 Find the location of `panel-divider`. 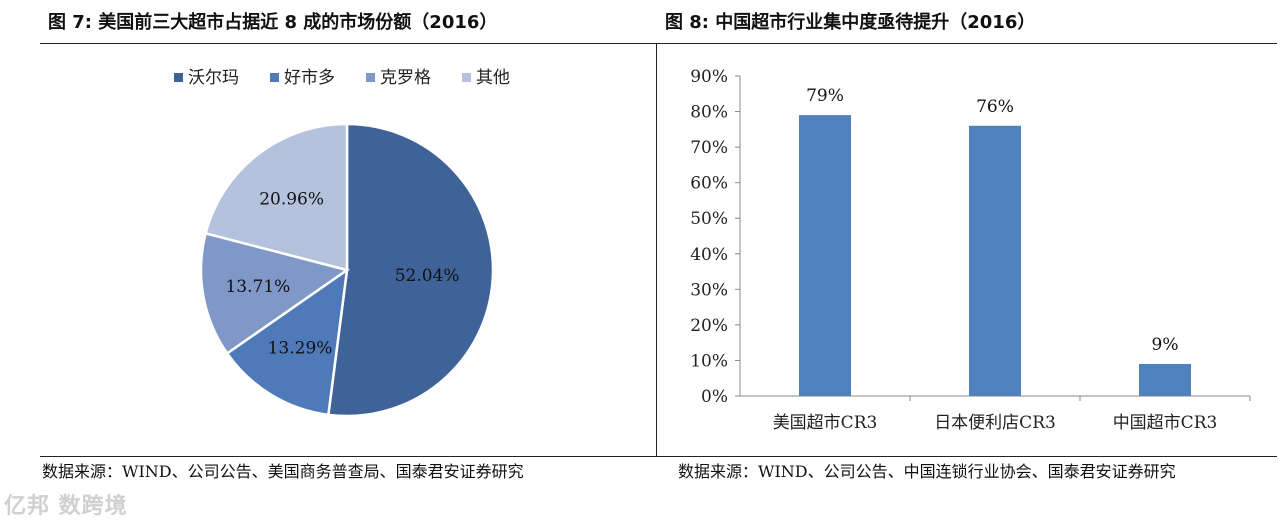

panel-divider is located at coordinates (656, 249).